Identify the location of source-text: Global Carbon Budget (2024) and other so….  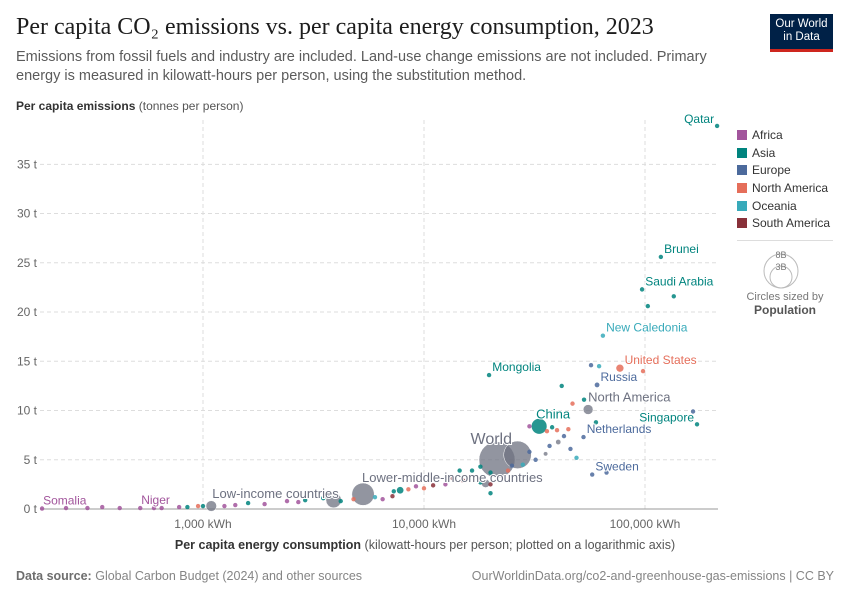
(229, 576).